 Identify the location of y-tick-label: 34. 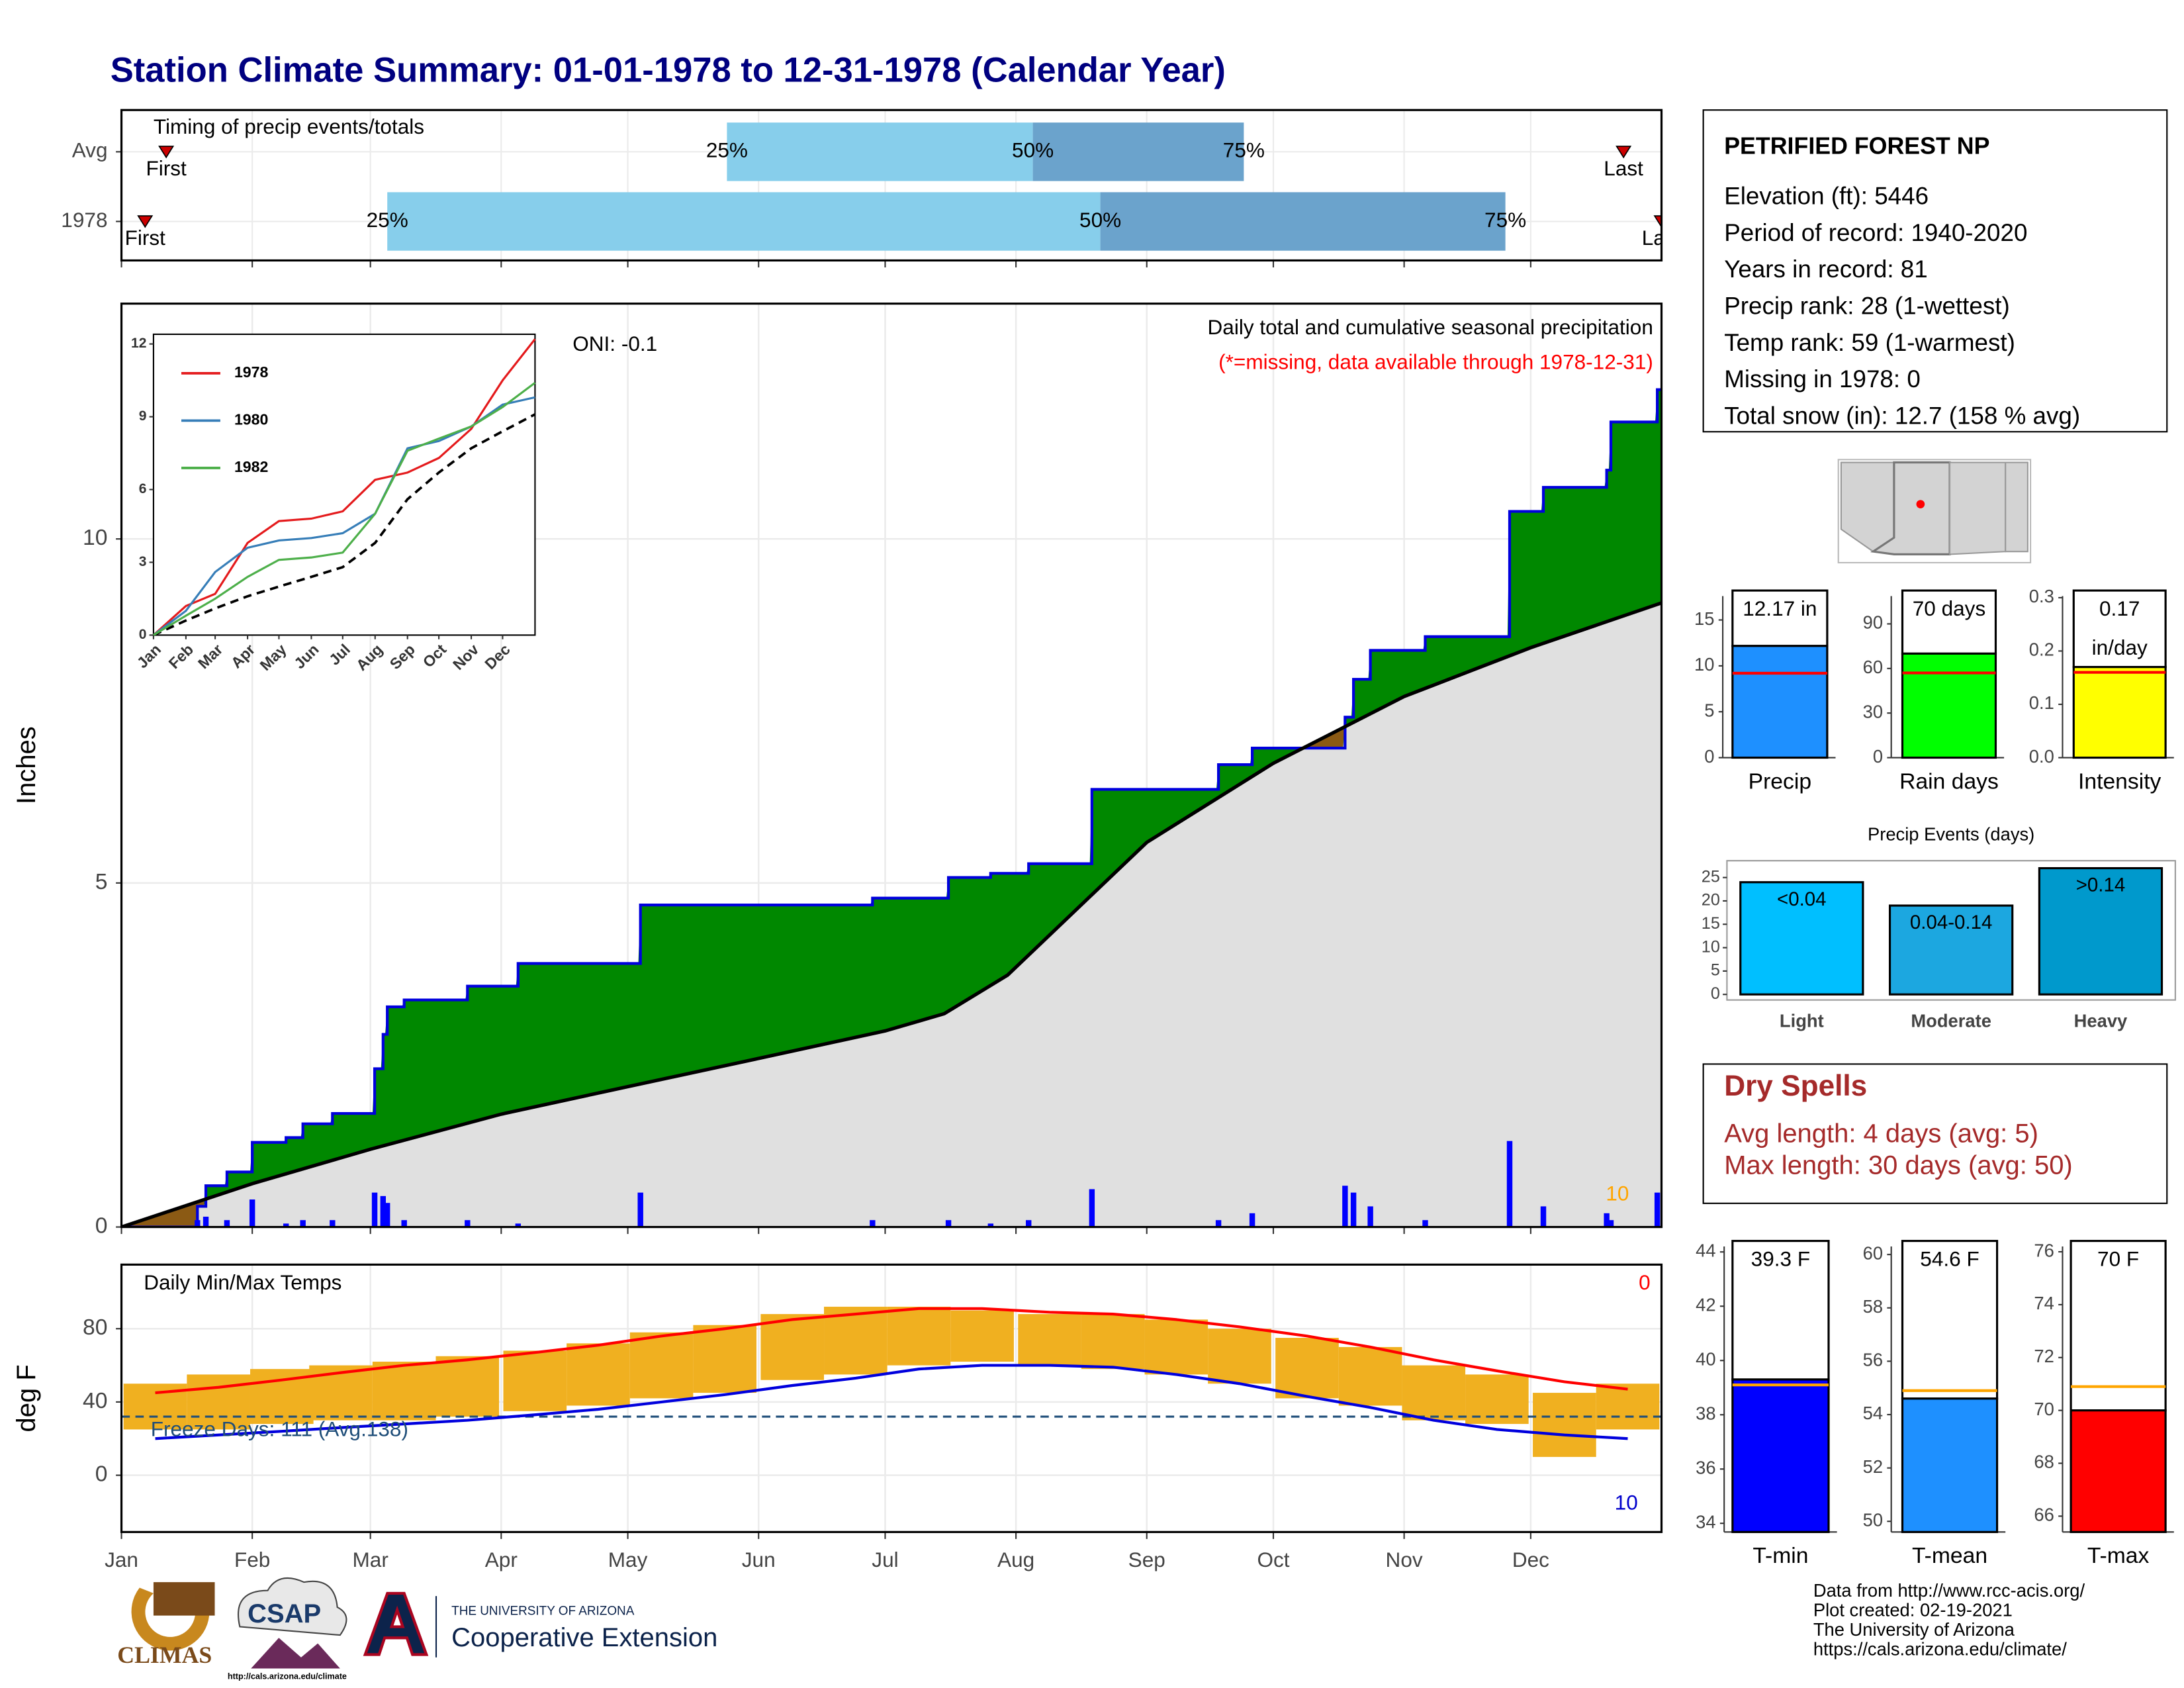
(1706, 1521).